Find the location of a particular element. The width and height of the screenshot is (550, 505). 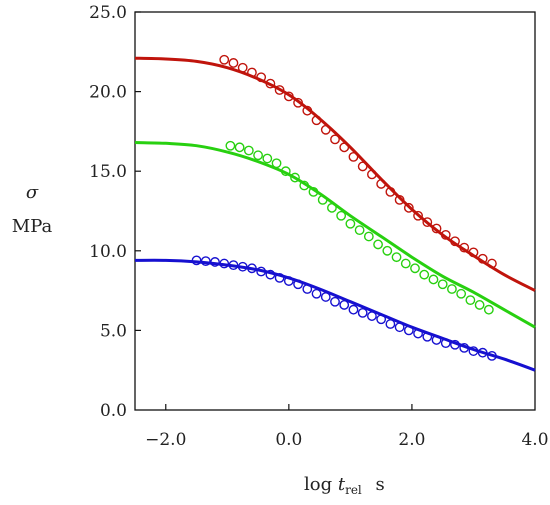

x-axis: −2.0 0.0 2.0 4.0 is located at coordinates (347, 427).